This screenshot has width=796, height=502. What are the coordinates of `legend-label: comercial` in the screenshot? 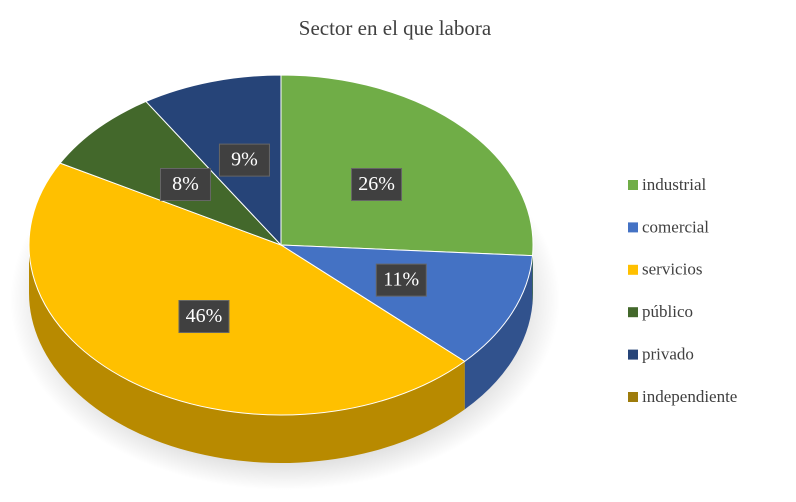 It's located at (675, 226).